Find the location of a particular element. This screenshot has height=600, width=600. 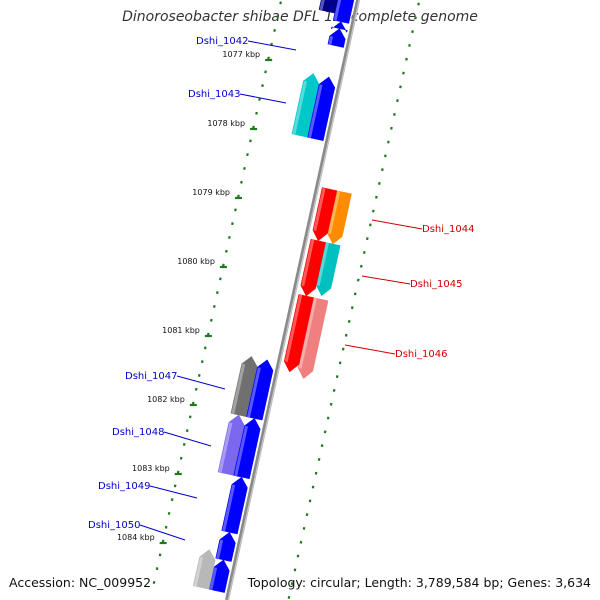

gene-label: Dshi_1043 is located at coordinates (214, 94).